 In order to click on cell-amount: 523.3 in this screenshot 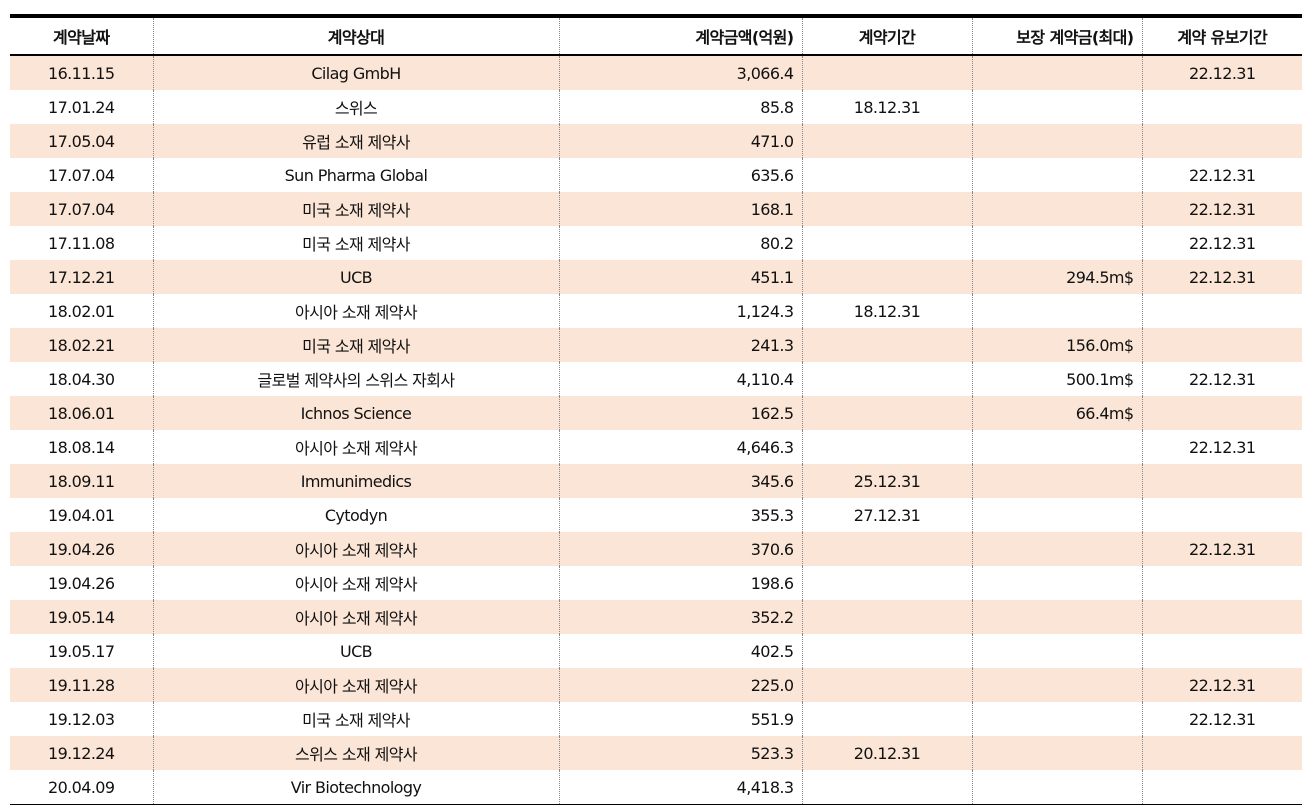, I will do `click(680, 753)`.